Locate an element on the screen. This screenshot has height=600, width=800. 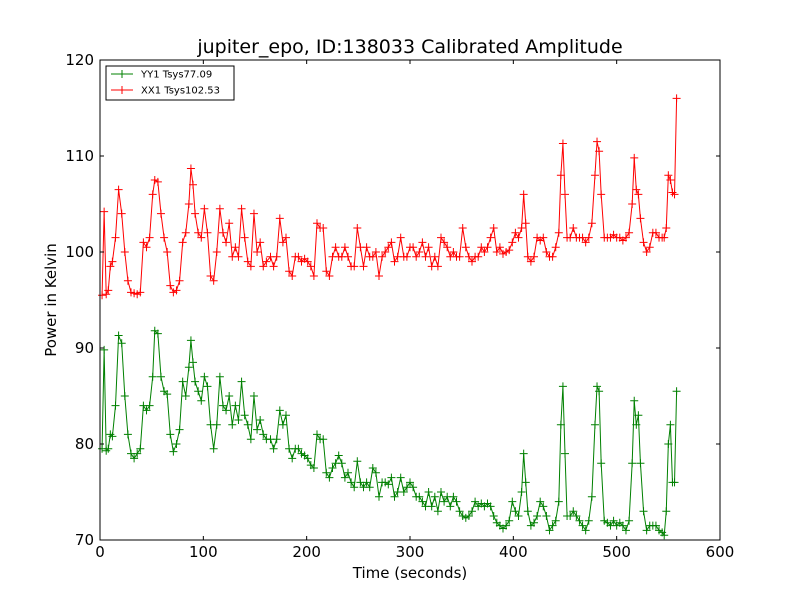
legend-box is located at coordinates (170, 83).